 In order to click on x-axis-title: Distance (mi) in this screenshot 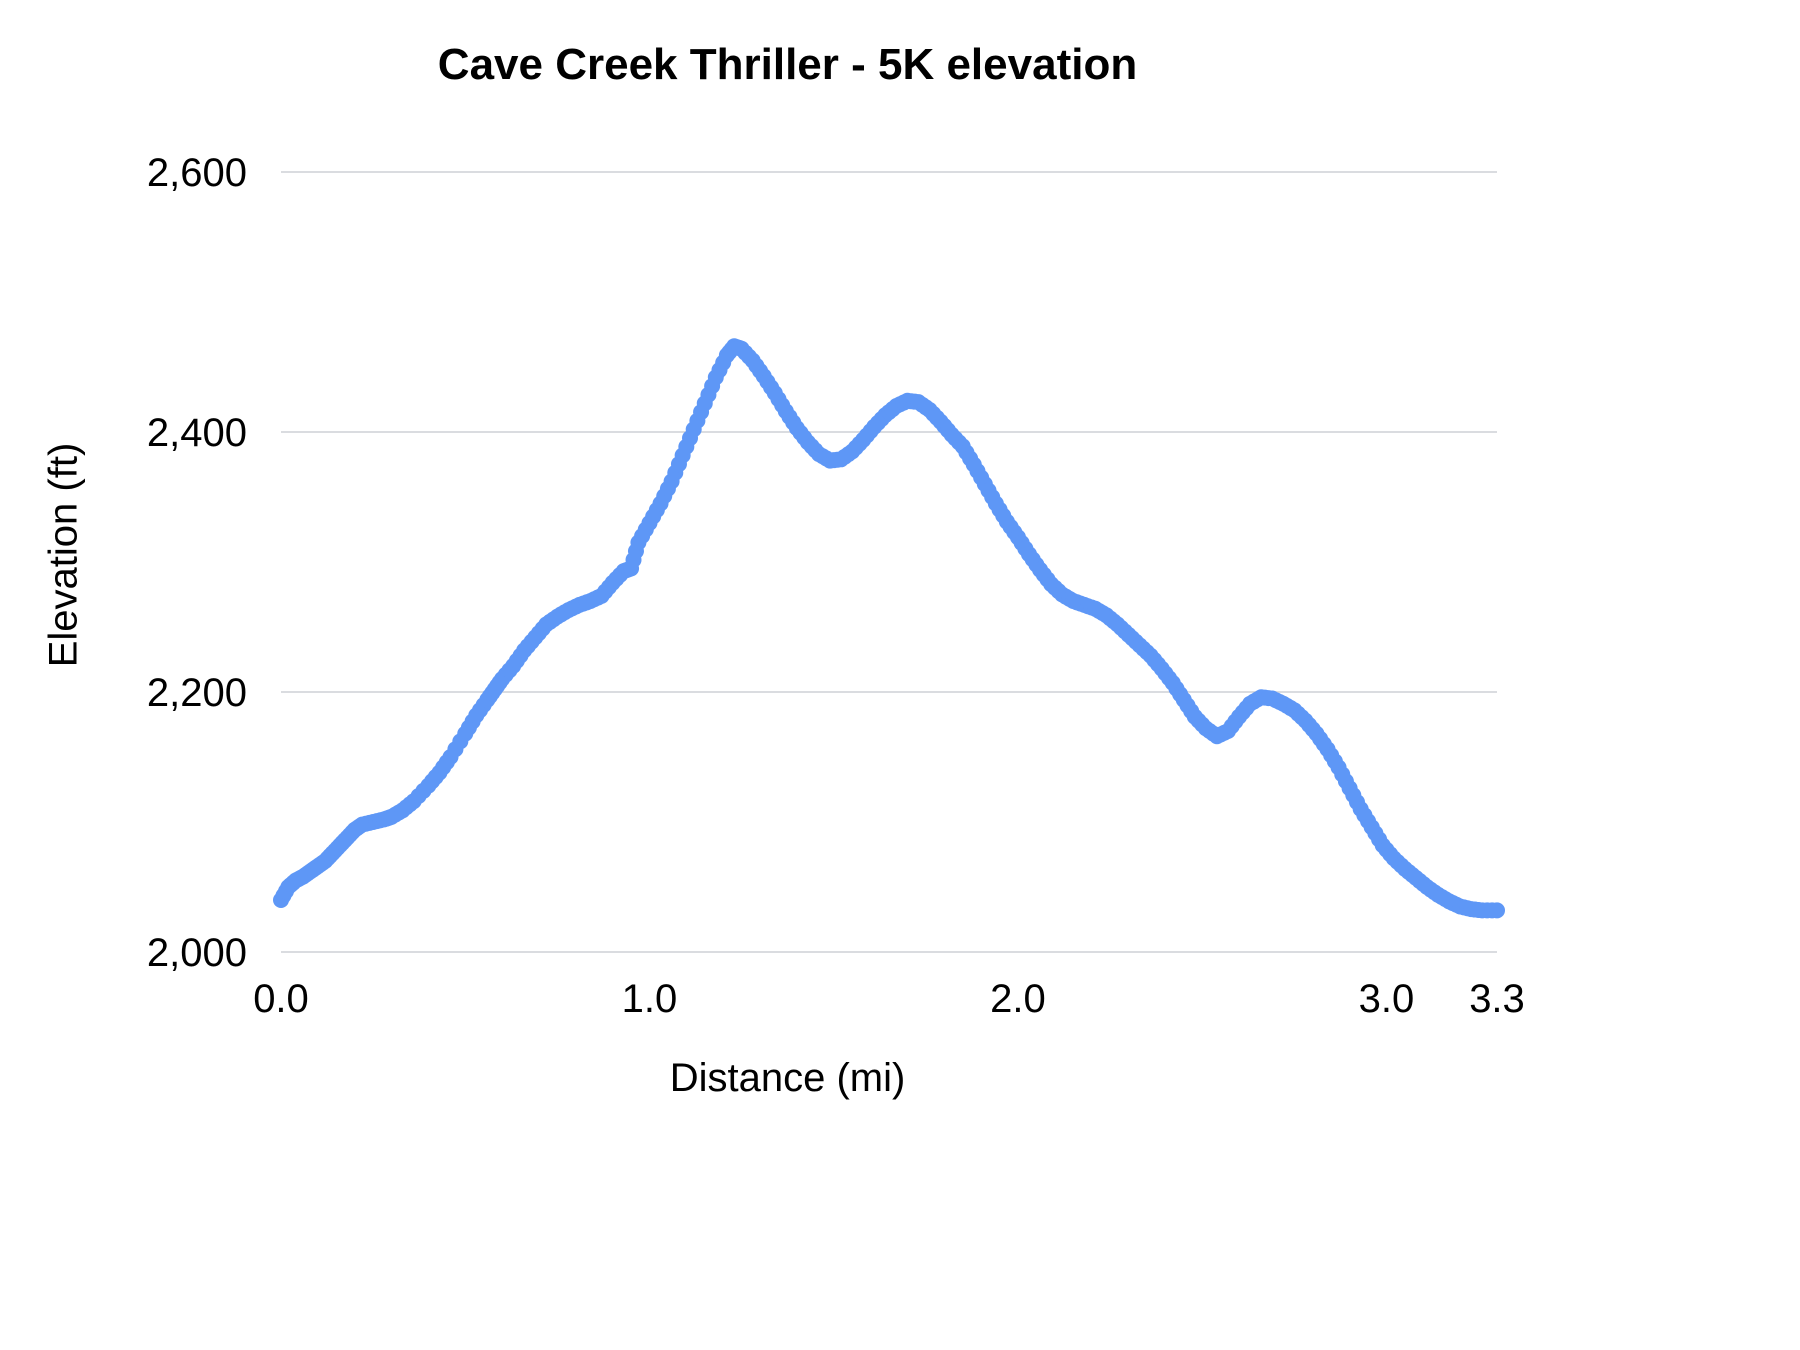, I will do `click(787, 1078)`.